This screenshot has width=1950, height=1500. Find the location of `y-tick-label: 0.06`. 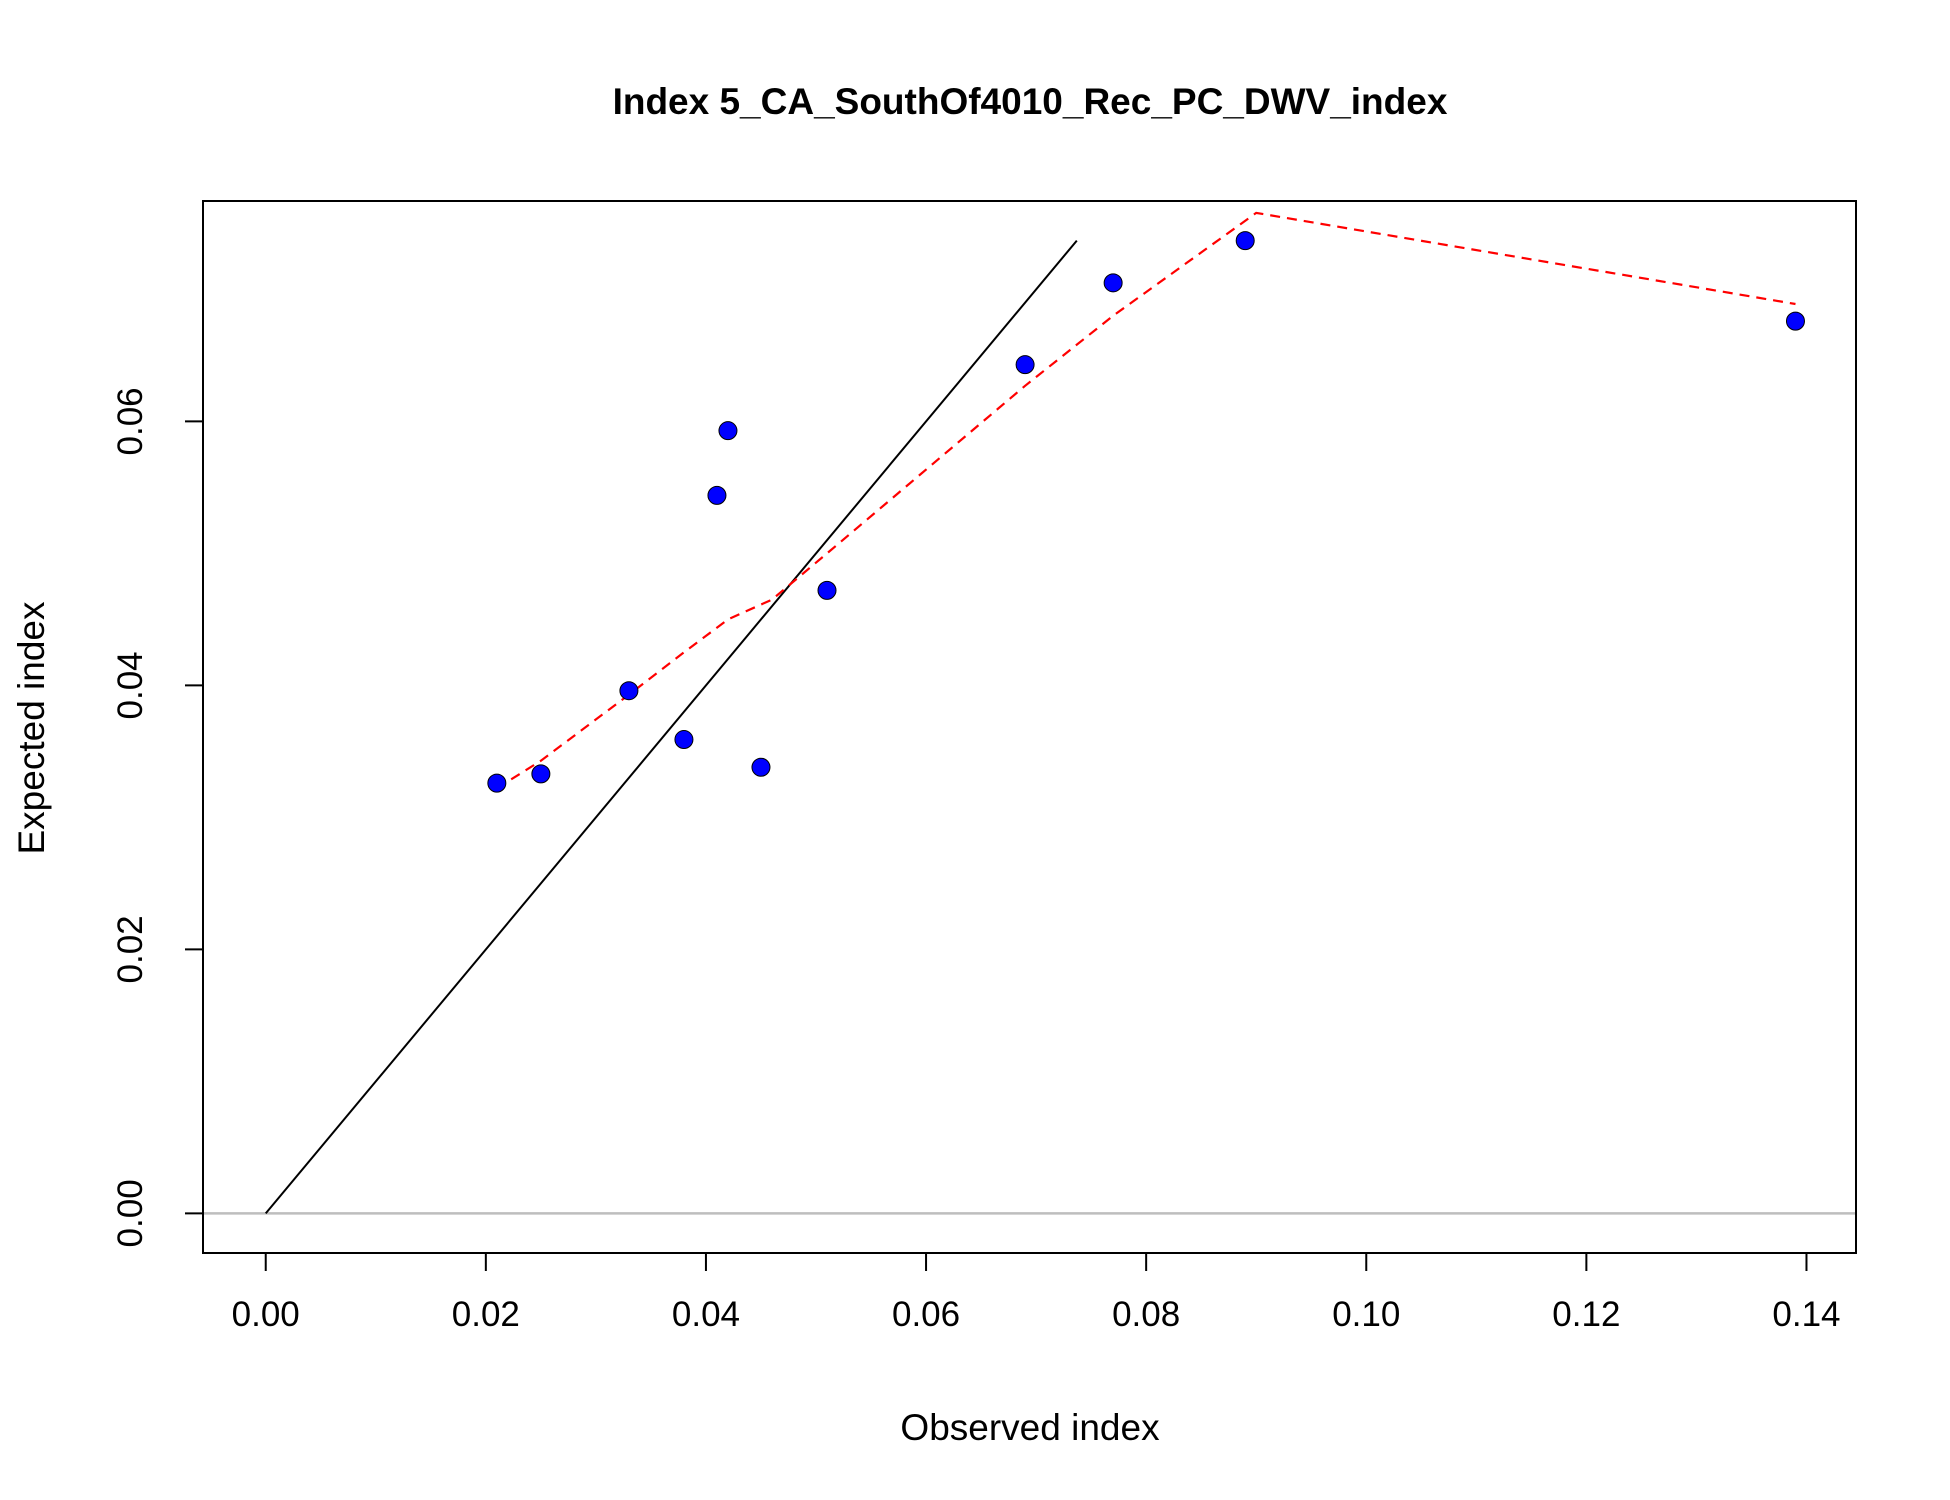

y-tick-label: 0.06 is located at coordinates (130, 421).